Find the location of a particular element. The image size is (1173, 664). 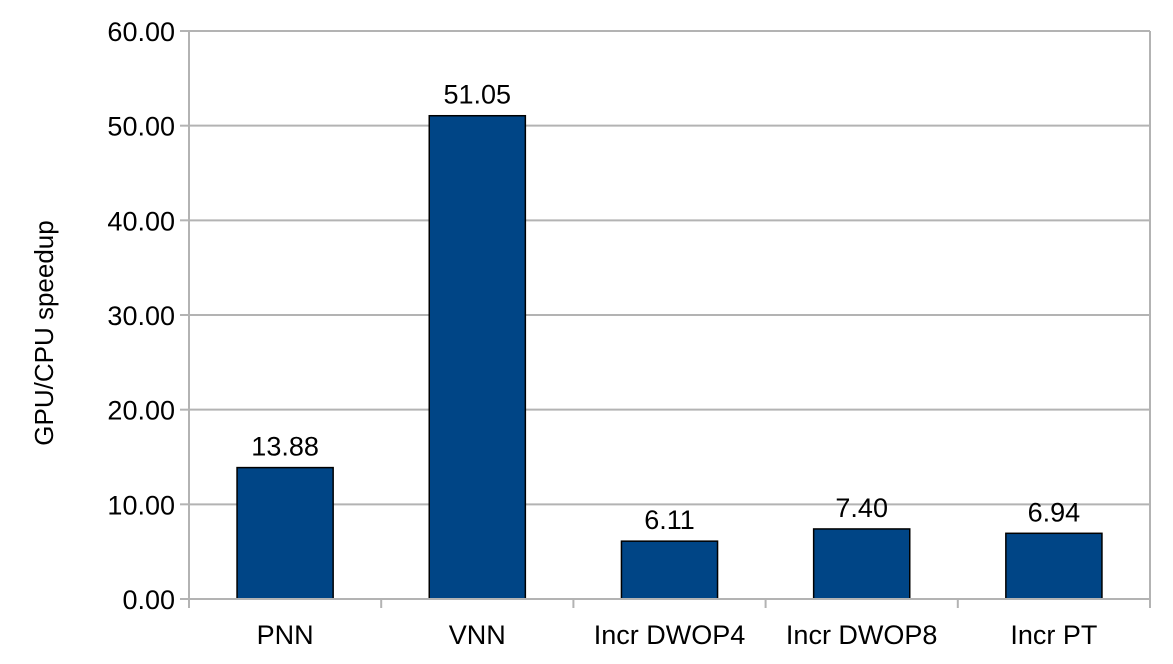

data-label: 13.88 is located at coordinates (285, 447).